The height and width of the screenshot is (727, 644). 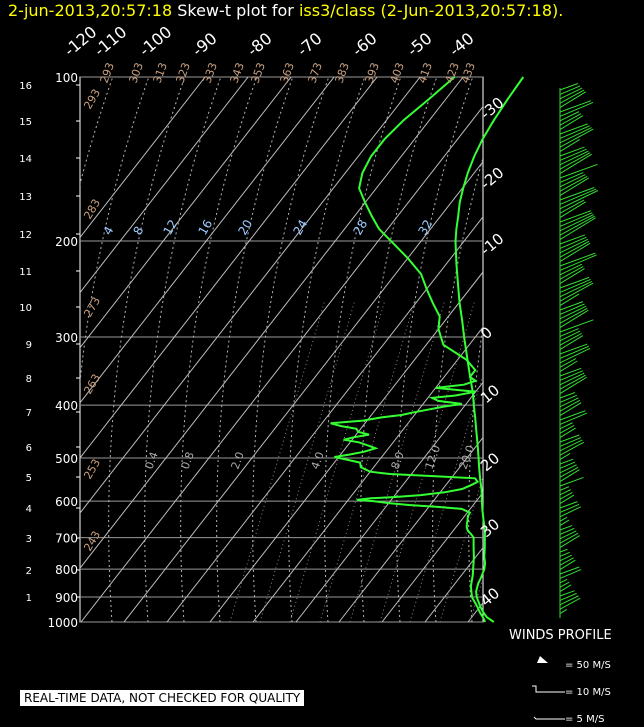 I want to click on potential-temp-label: 363, so click(x=287, y=73).